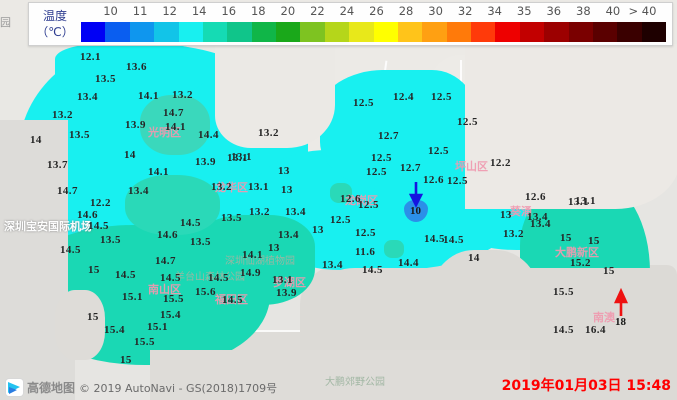 The width and height of the screenshot is (677, 400). I want to click on legend-title: 温度 （℃）, so click(55, 24).